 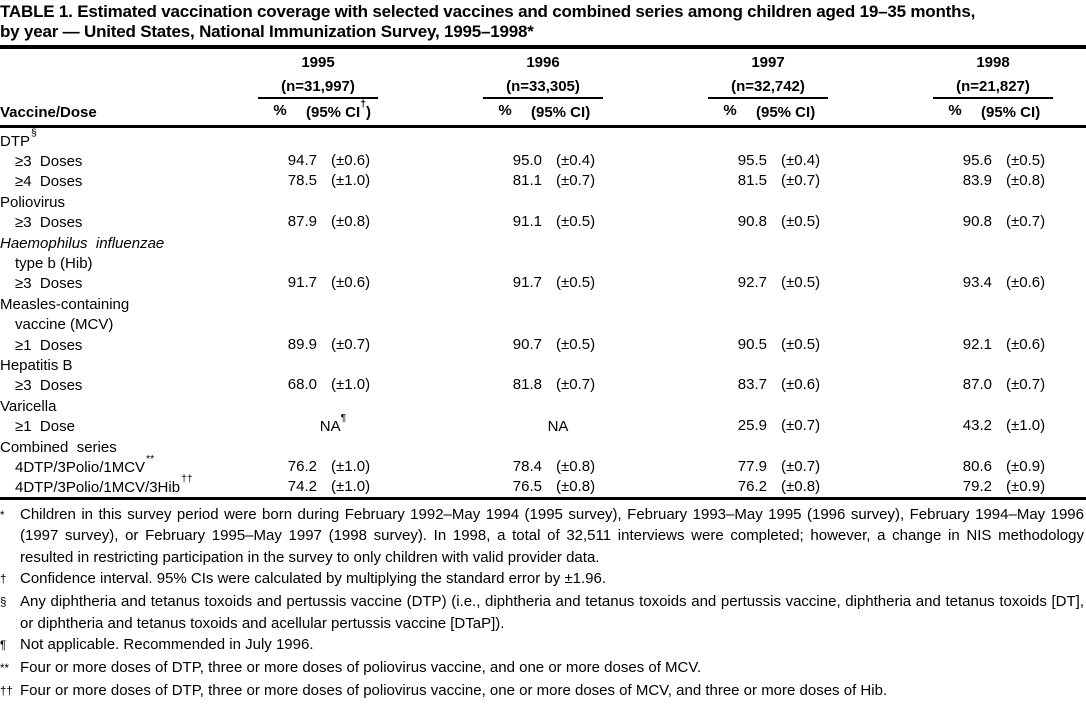 What do you see at coordinates (527, 487) in the screenshot?
I see `percent-value: 76.5` at bounding box center [527, 487].